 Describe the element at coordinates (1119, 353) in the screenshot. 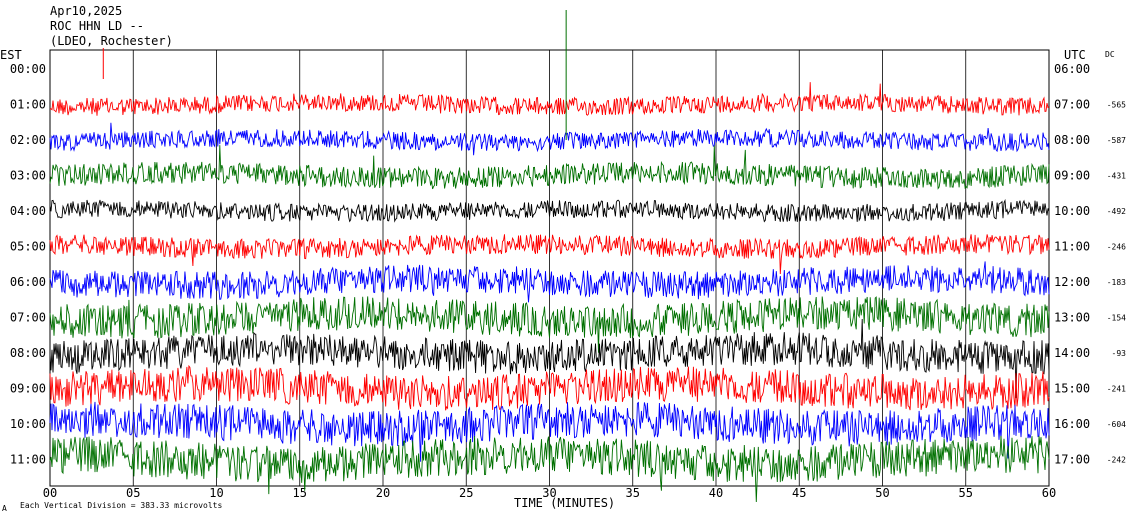

I see `dc-offset-label: -93` at that location.